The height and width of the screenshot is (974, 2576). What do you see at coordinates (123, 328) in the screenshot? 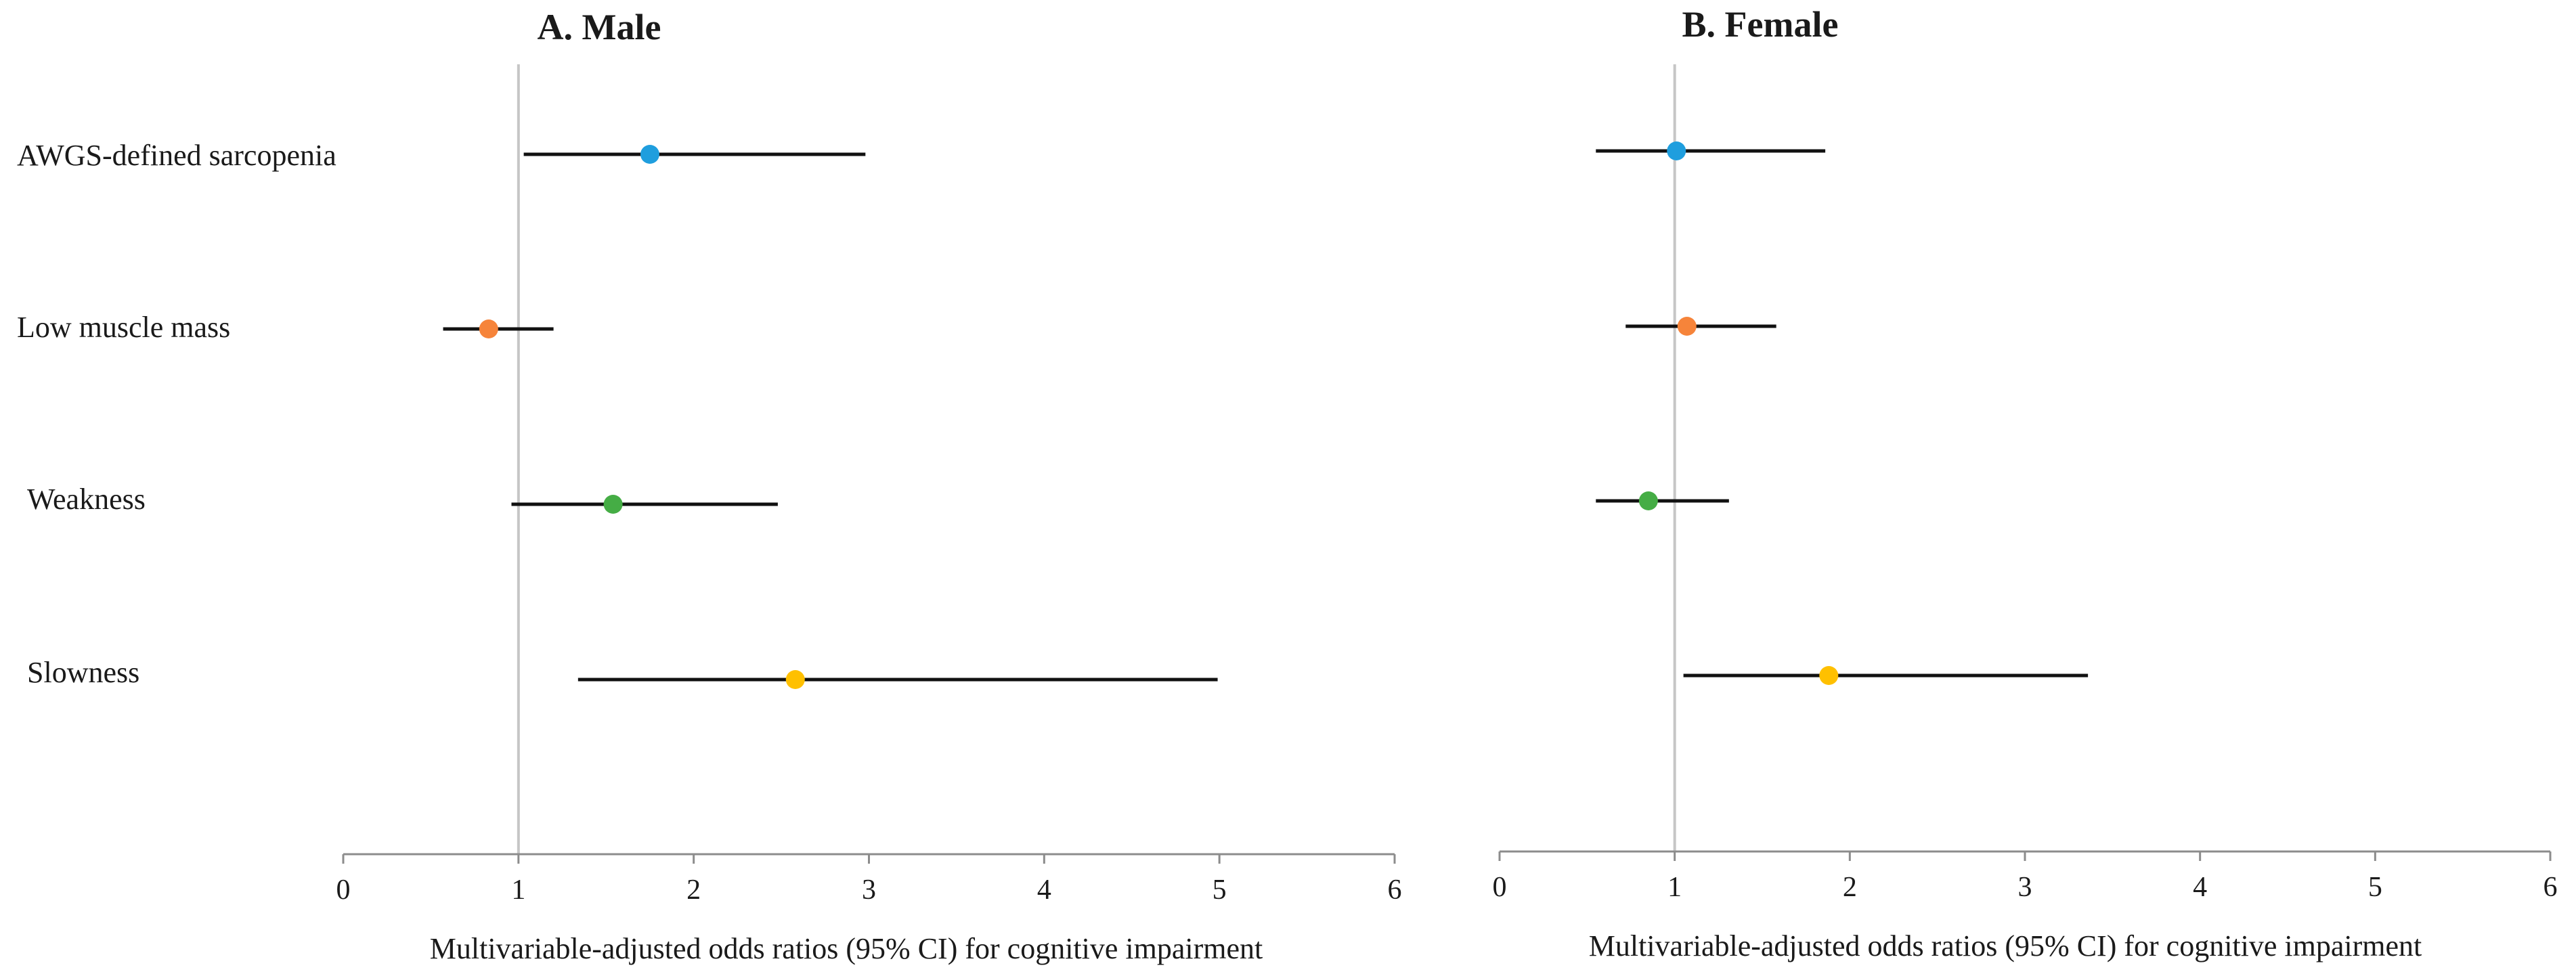
I see `category-label-low-muscle-mass: Low muscle mass` at bounding box center [123, 328].